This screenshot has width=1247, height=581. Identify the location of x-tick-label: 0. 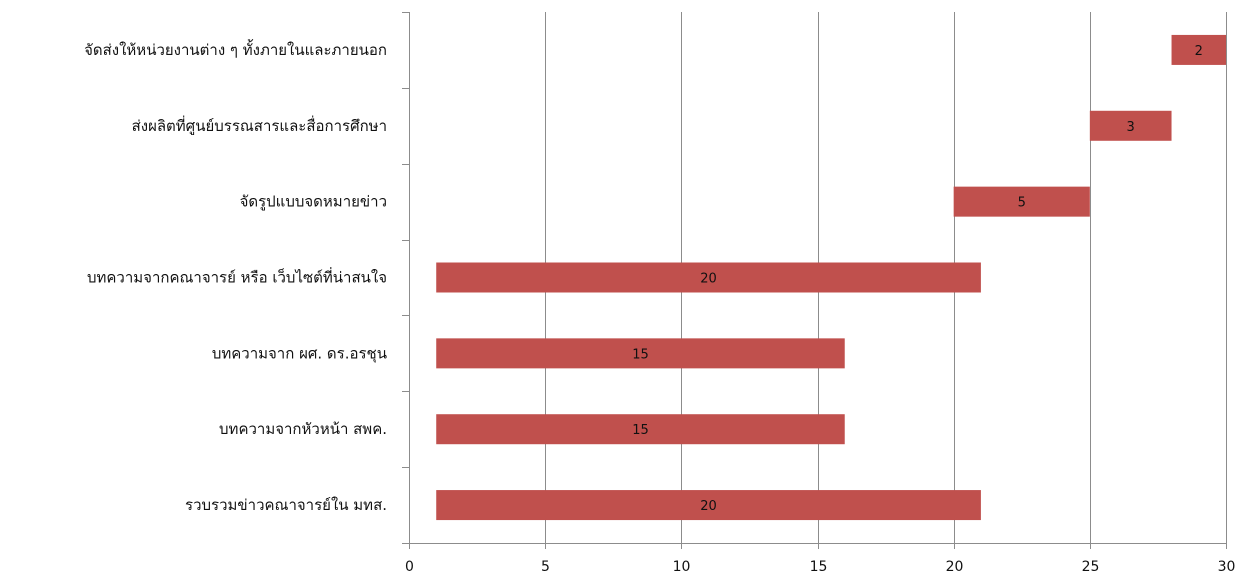
(409, 567).